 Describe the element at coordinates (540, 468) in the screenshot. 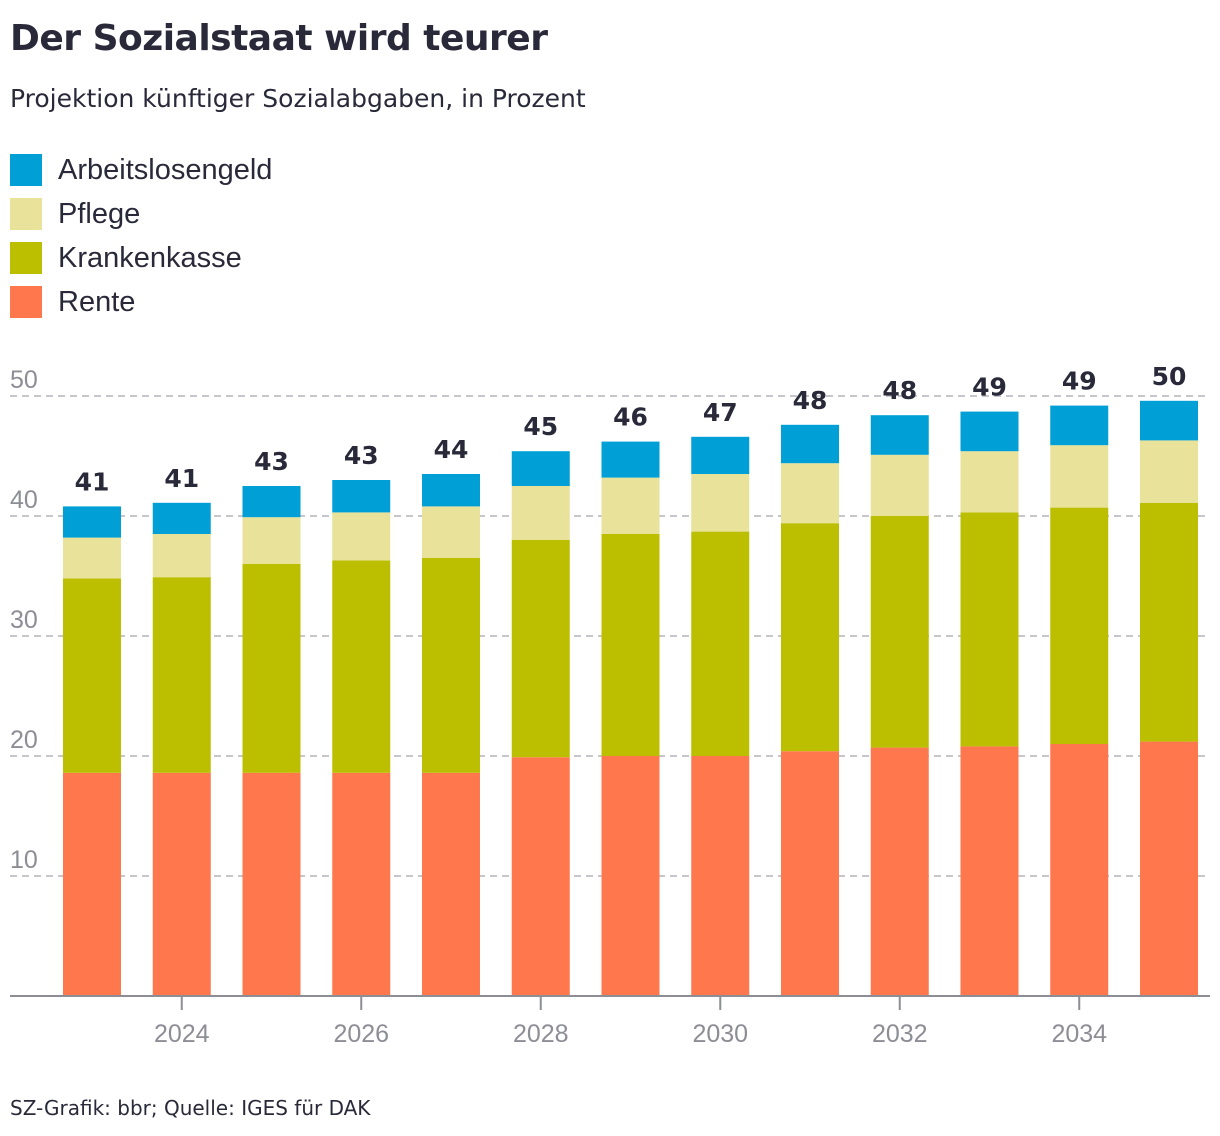

I see `bar-segment-arbeitslosengeld-2028` at that location.